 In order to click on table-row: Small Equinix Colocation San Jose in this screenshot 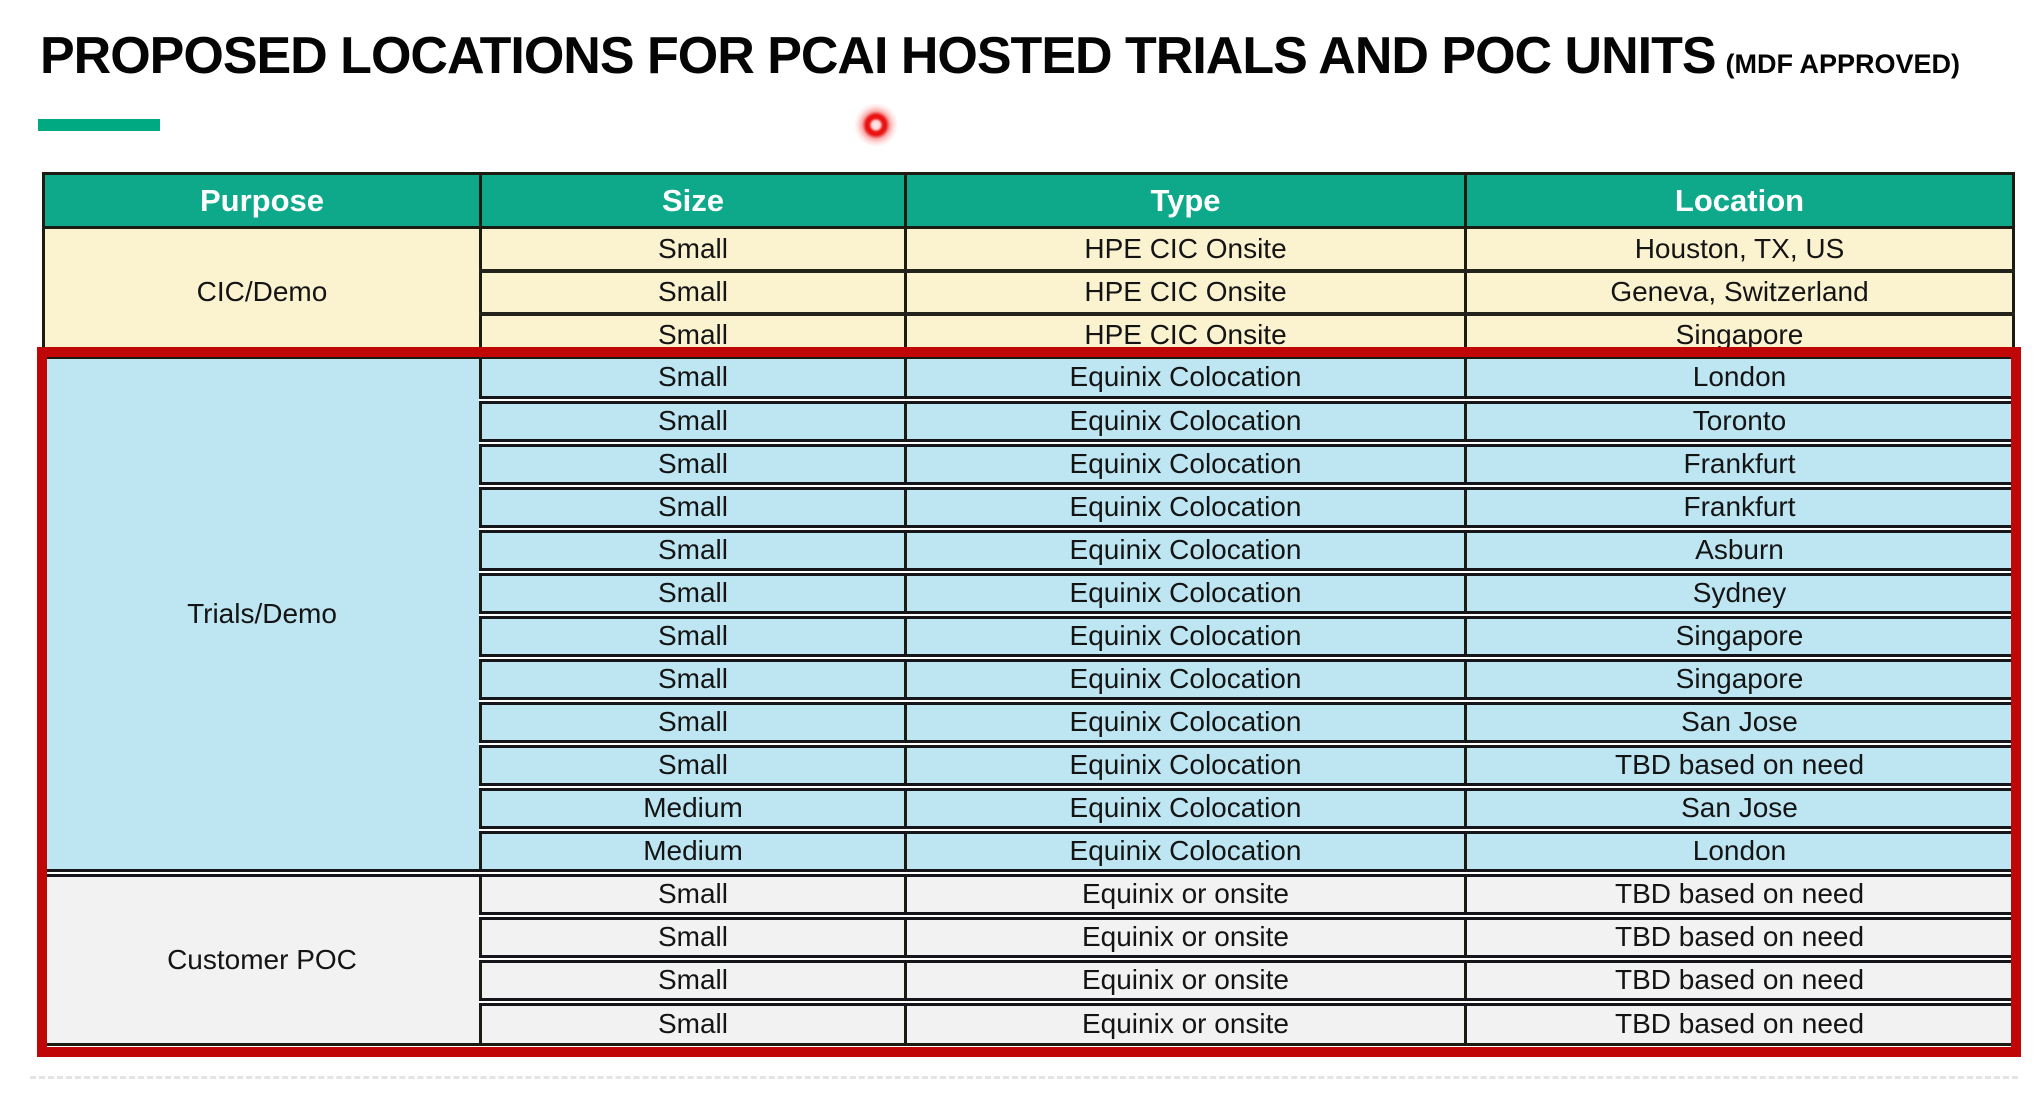, I will do `click(1029, 720)`.